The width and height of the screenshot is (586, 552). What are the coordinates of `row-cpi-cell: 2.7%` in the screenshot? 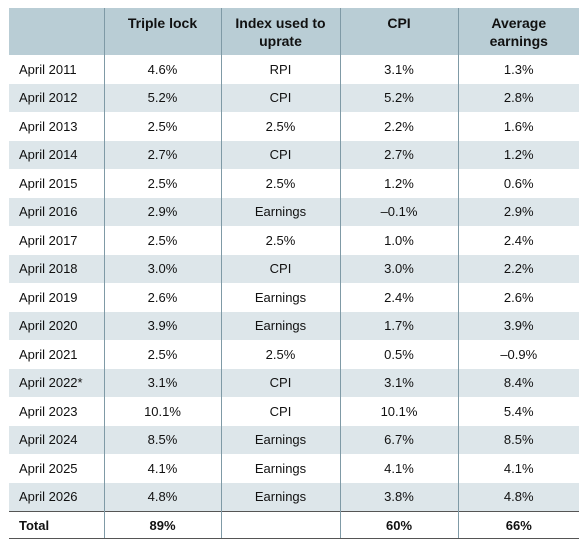 It's located at (398, 154).